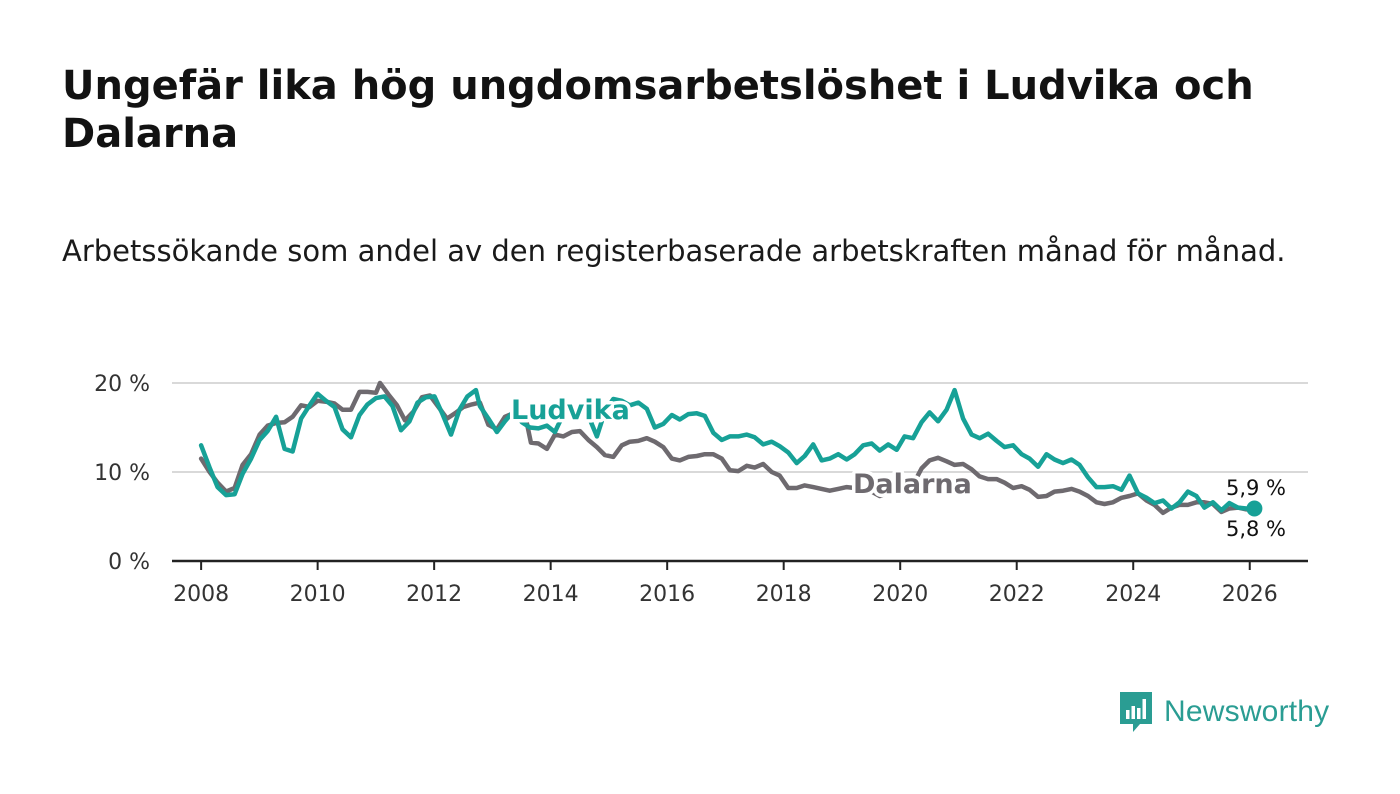  What do you see at coordinates (898, 468) in the screenshot?
I see `series-labels: Ludvika Dalarna 5,9 % 5,8 %` at bounding box center [898, 468].